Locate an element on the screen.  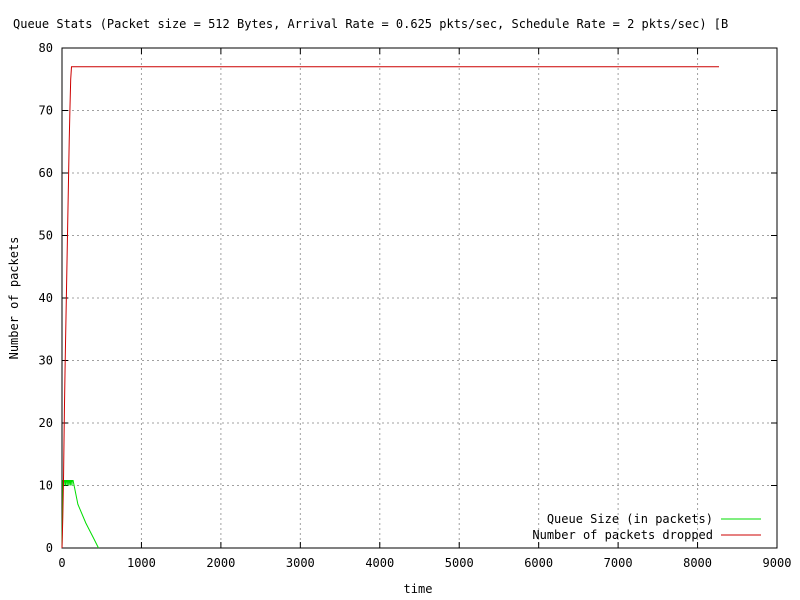
y-tick-label: 0 is located at coordinates (49, 548).